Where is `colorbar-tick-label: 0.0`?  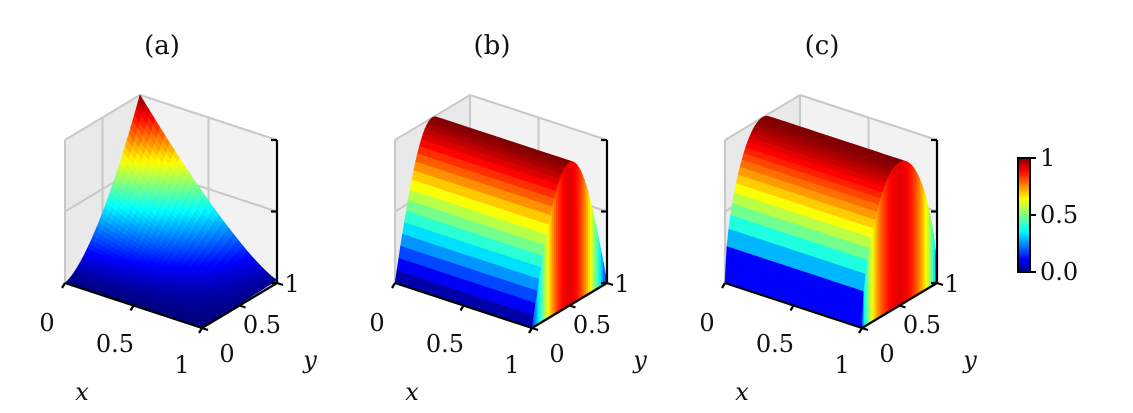 colorbar-tick-label: 0.0 is located at coordinates (1059, 272).